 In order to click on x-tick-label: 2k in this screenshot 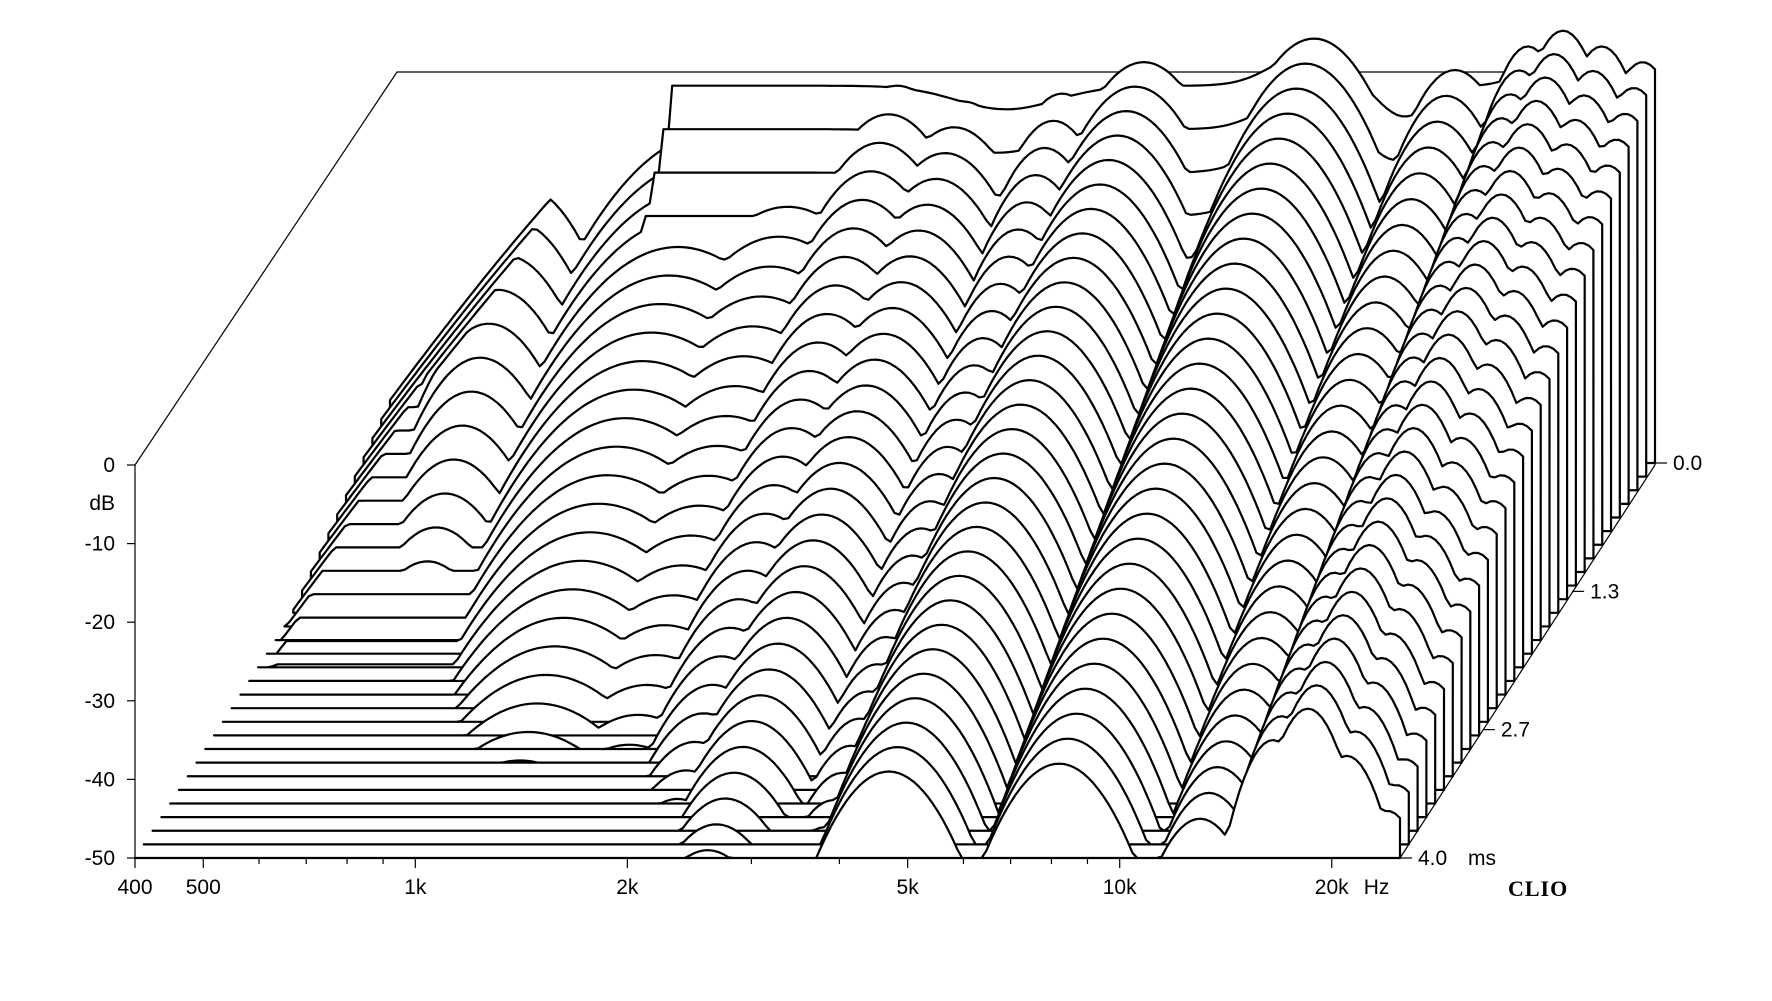, I will do `click(627, 887)`.